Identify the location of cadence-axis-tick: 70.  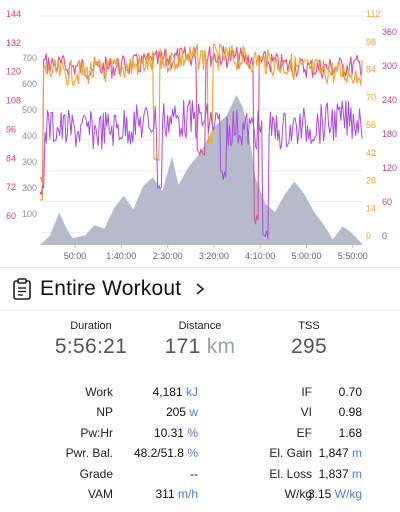
(371, 97).